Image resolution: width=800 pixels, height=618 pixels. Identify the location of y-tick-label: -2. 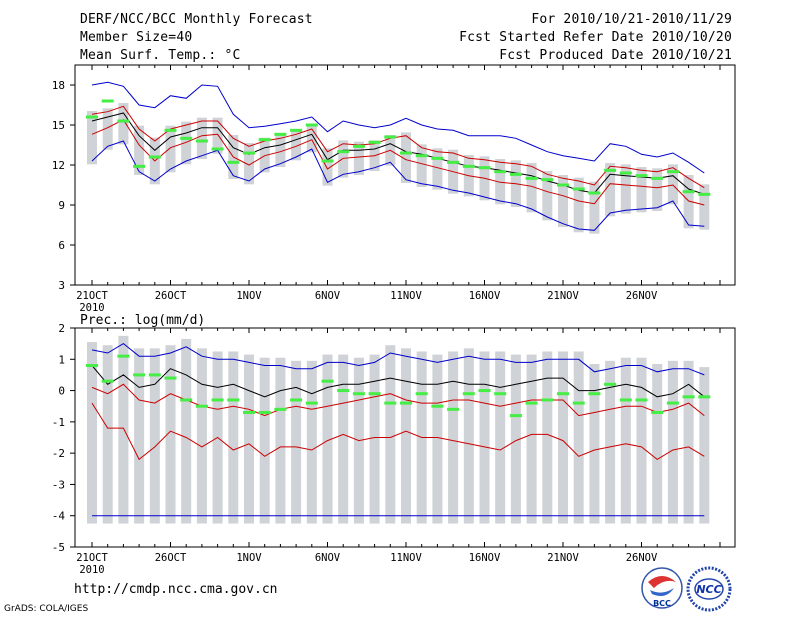
(58, 453).